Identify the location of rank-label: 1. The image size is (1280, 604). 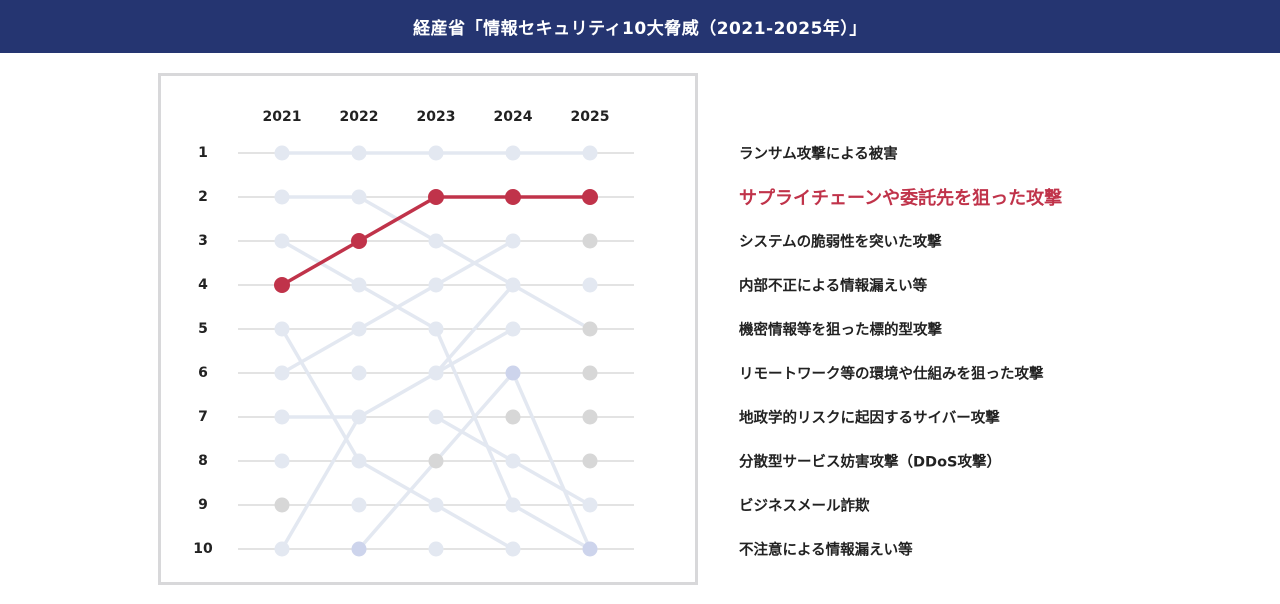
(203, 153).